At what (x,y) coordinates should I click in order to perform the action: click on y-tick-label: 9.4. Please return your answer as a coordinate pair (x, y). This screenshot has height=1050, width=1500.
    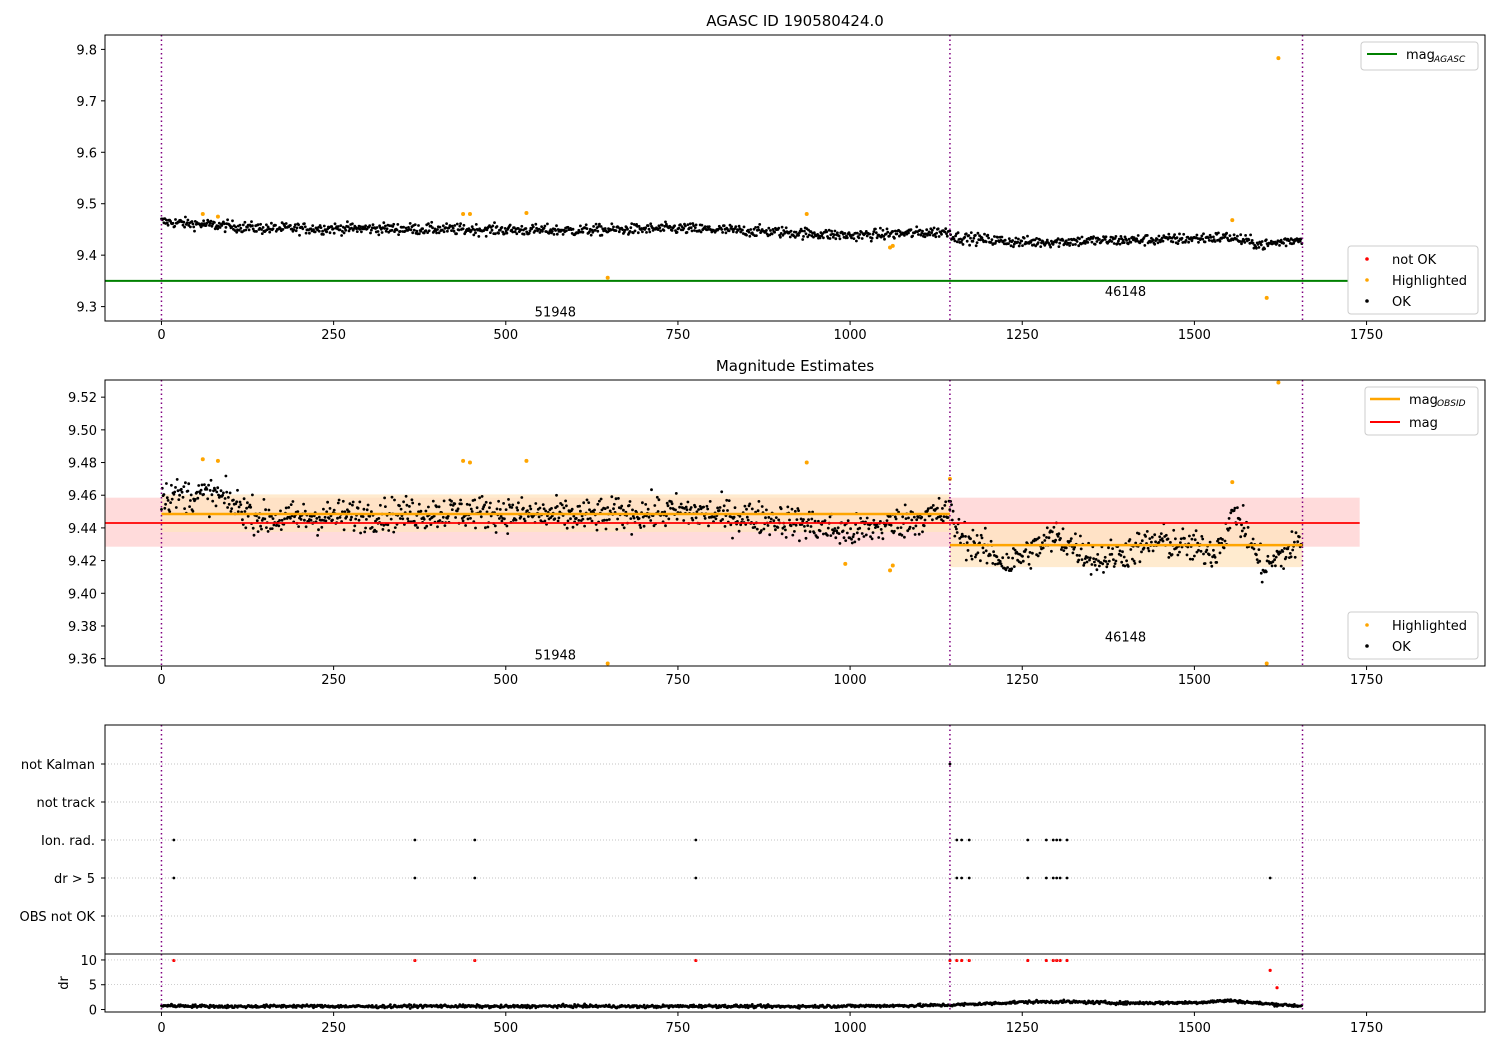
    Looking at the image, I should click on (86, 256).